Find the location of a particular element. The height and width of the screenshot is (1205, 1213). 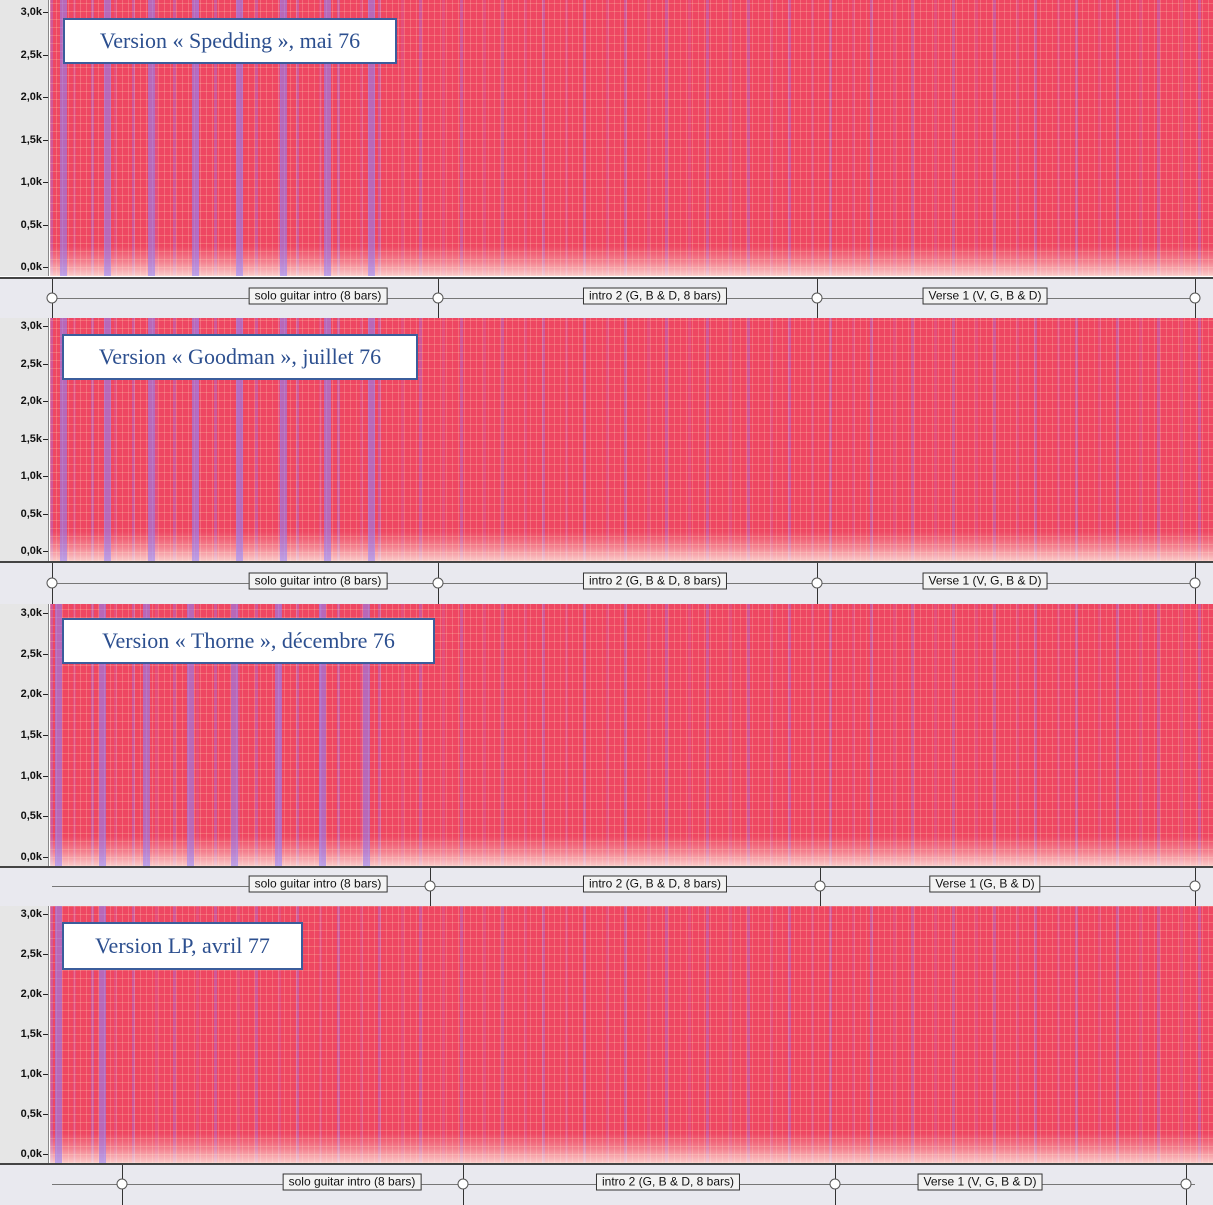

version-title: Version « Thorne », décembre 76 is located at coordinates (248, 641).